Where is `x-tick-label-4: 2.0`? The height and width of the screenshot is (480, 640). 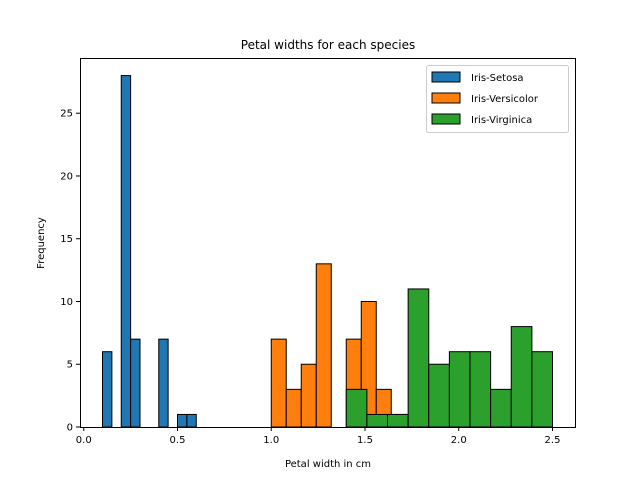
x-tick-label-4: 2.0 is located at coordinates (459, 440).